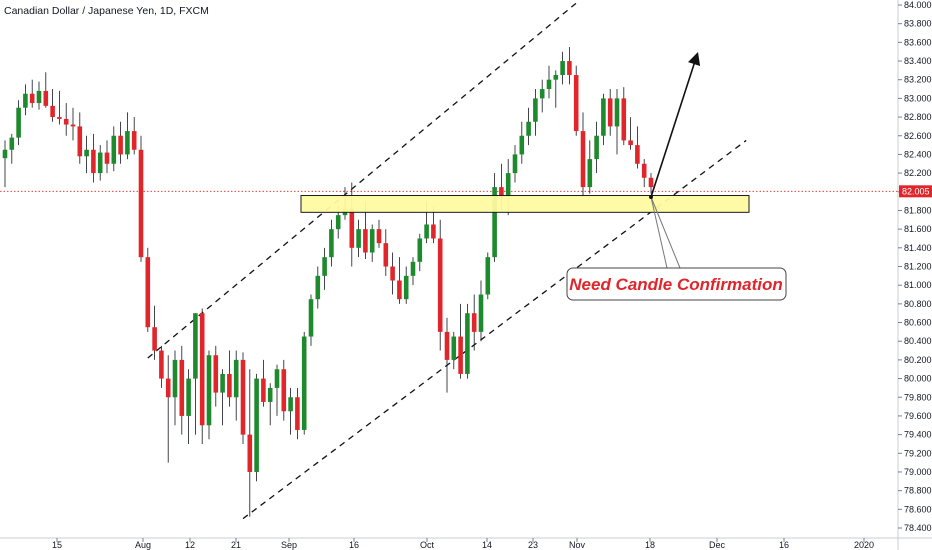  What do you see at coordinates (918, 509) in the screenshot?
I see `y-tick-label: 78.600` at bounding box center [918, 509].